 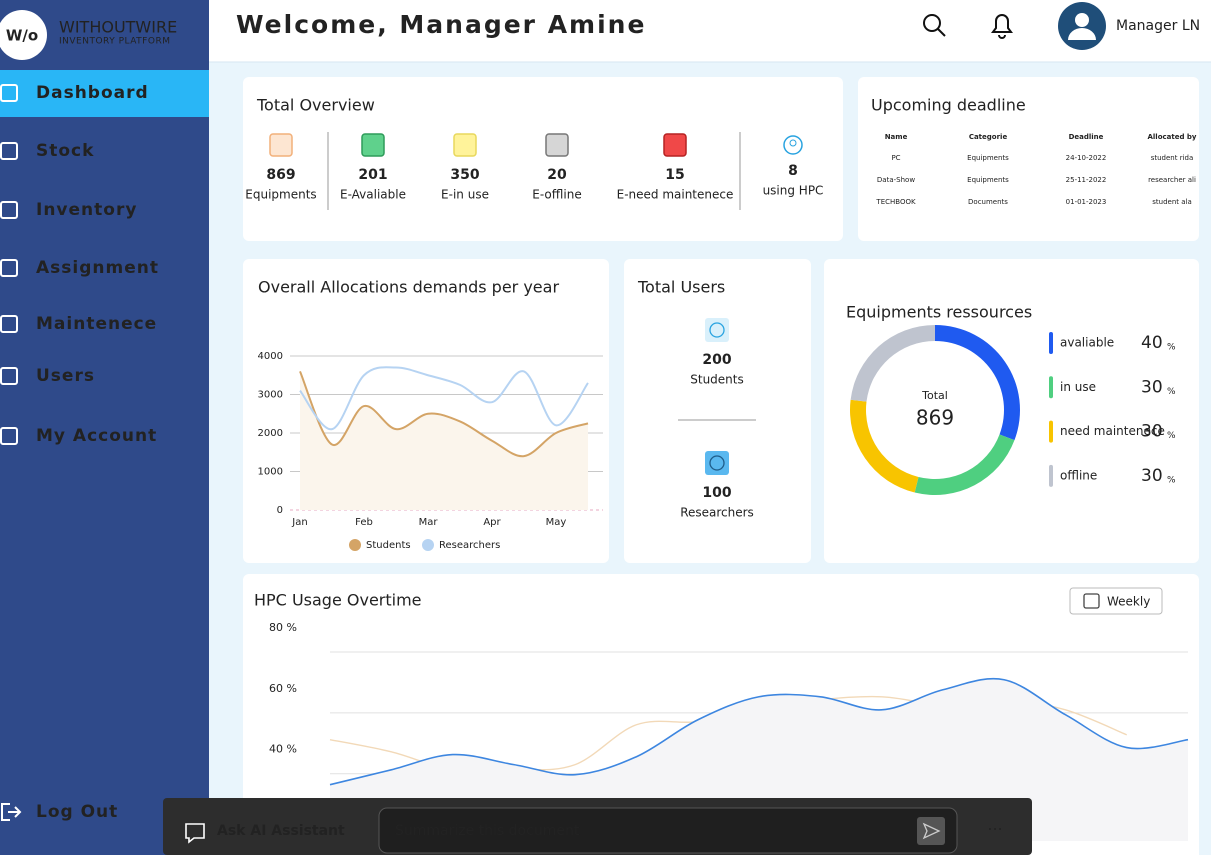 What do you see at coordinates (281, 831) in the screenshot?
I see `assistant-label: Ask AI Assistant` at bounding box center [281, 831].